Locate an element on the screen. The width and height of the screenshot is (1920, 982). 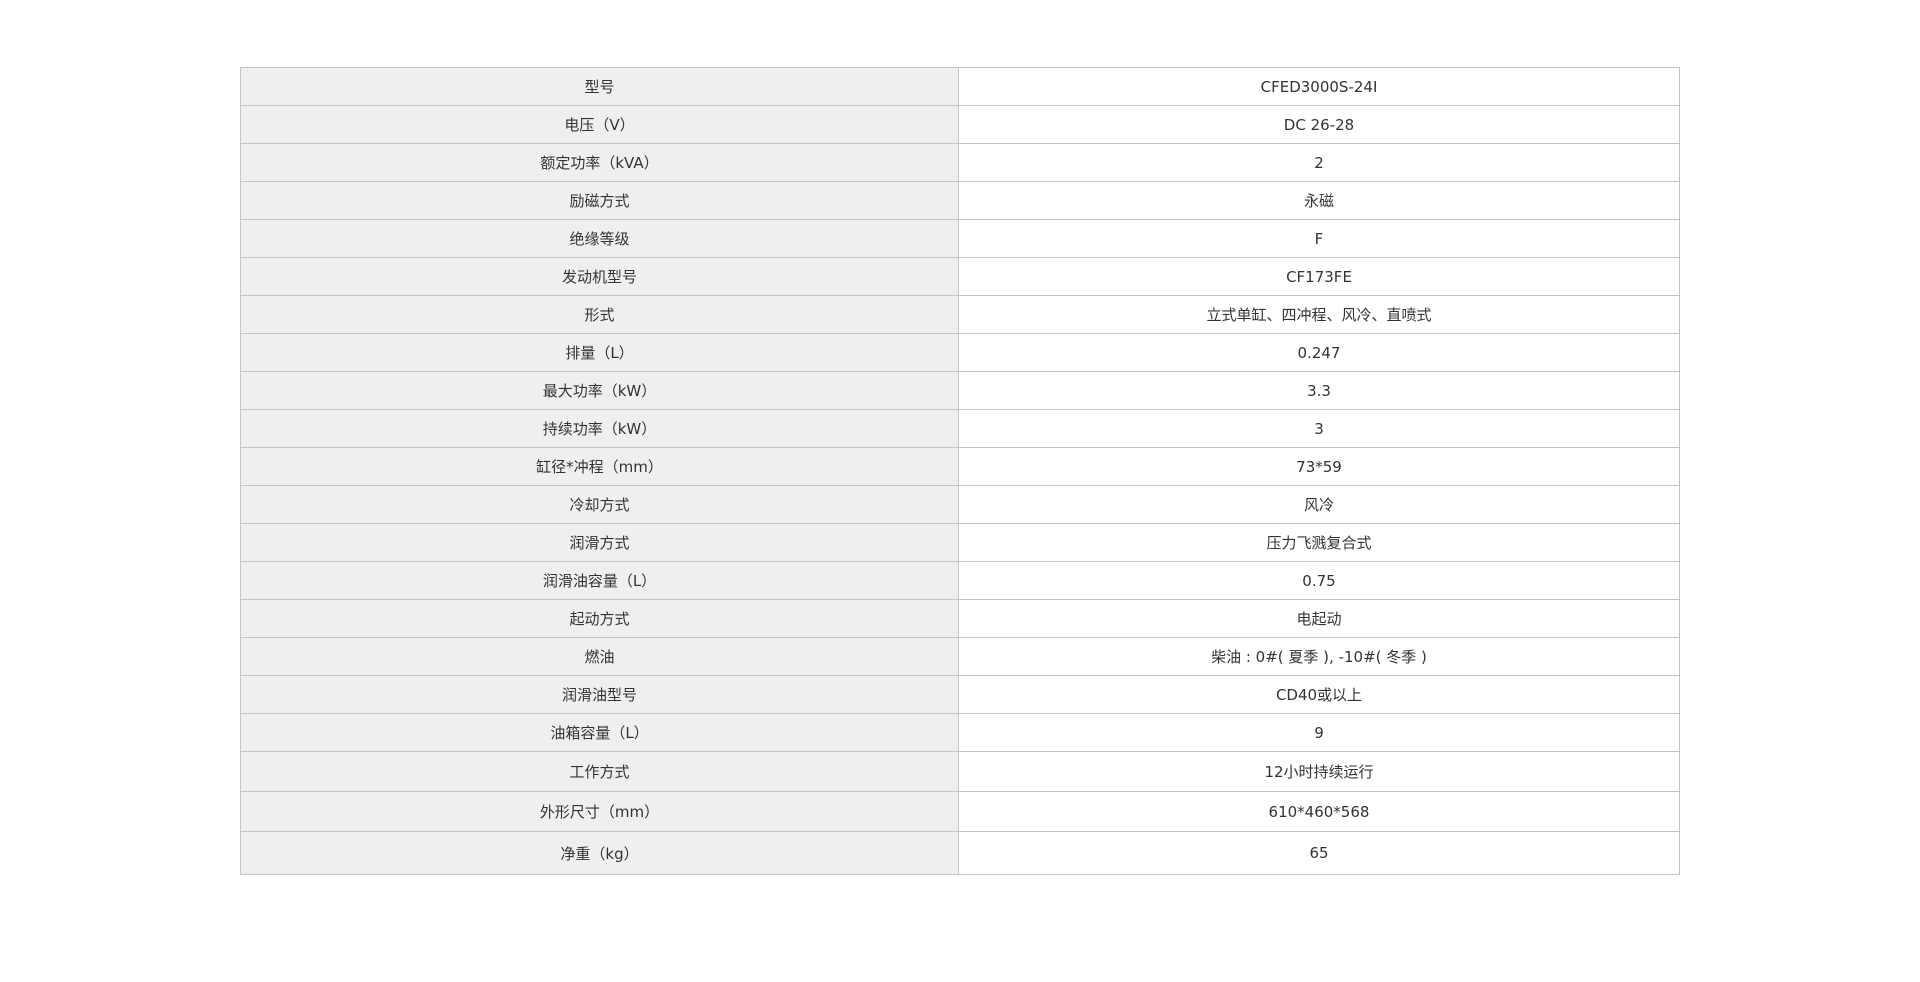
table-row: 型号 CFED3000S-24I is located at coordinates (960, 86).